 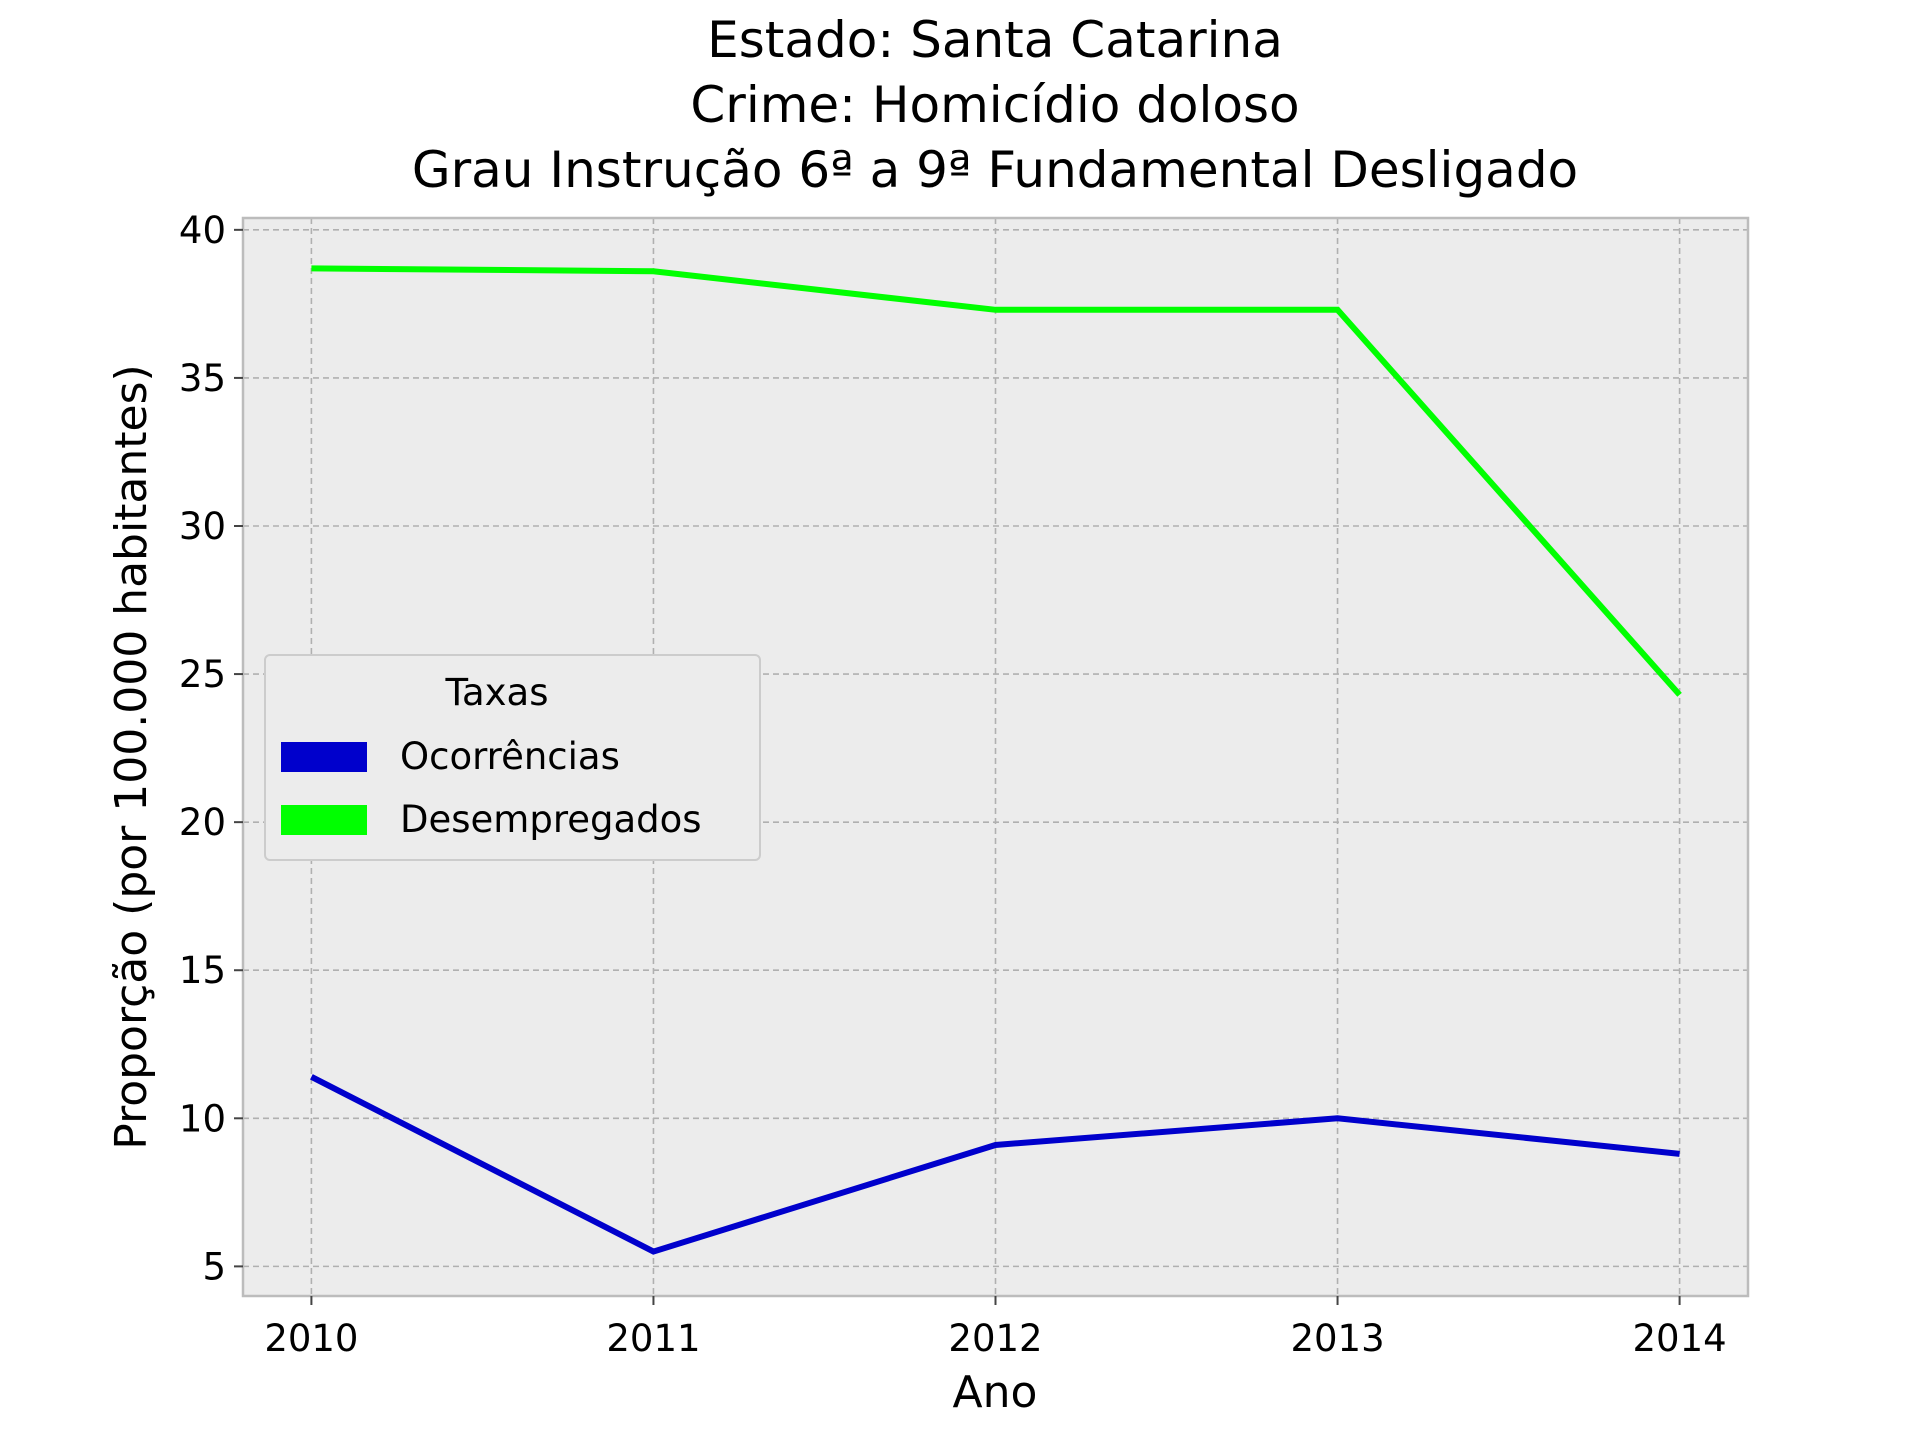 I want to click on x-tick-label: 2012, so click(x=995, y=1338).